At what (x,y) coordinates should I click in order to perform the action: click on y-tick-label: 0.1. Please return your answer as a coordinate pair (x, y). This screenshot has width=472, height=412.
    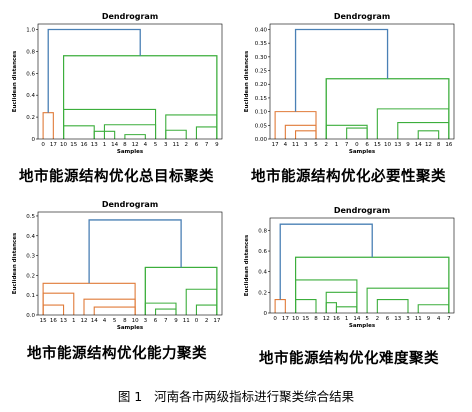
    Looking at the image, I should click on (30, 296).